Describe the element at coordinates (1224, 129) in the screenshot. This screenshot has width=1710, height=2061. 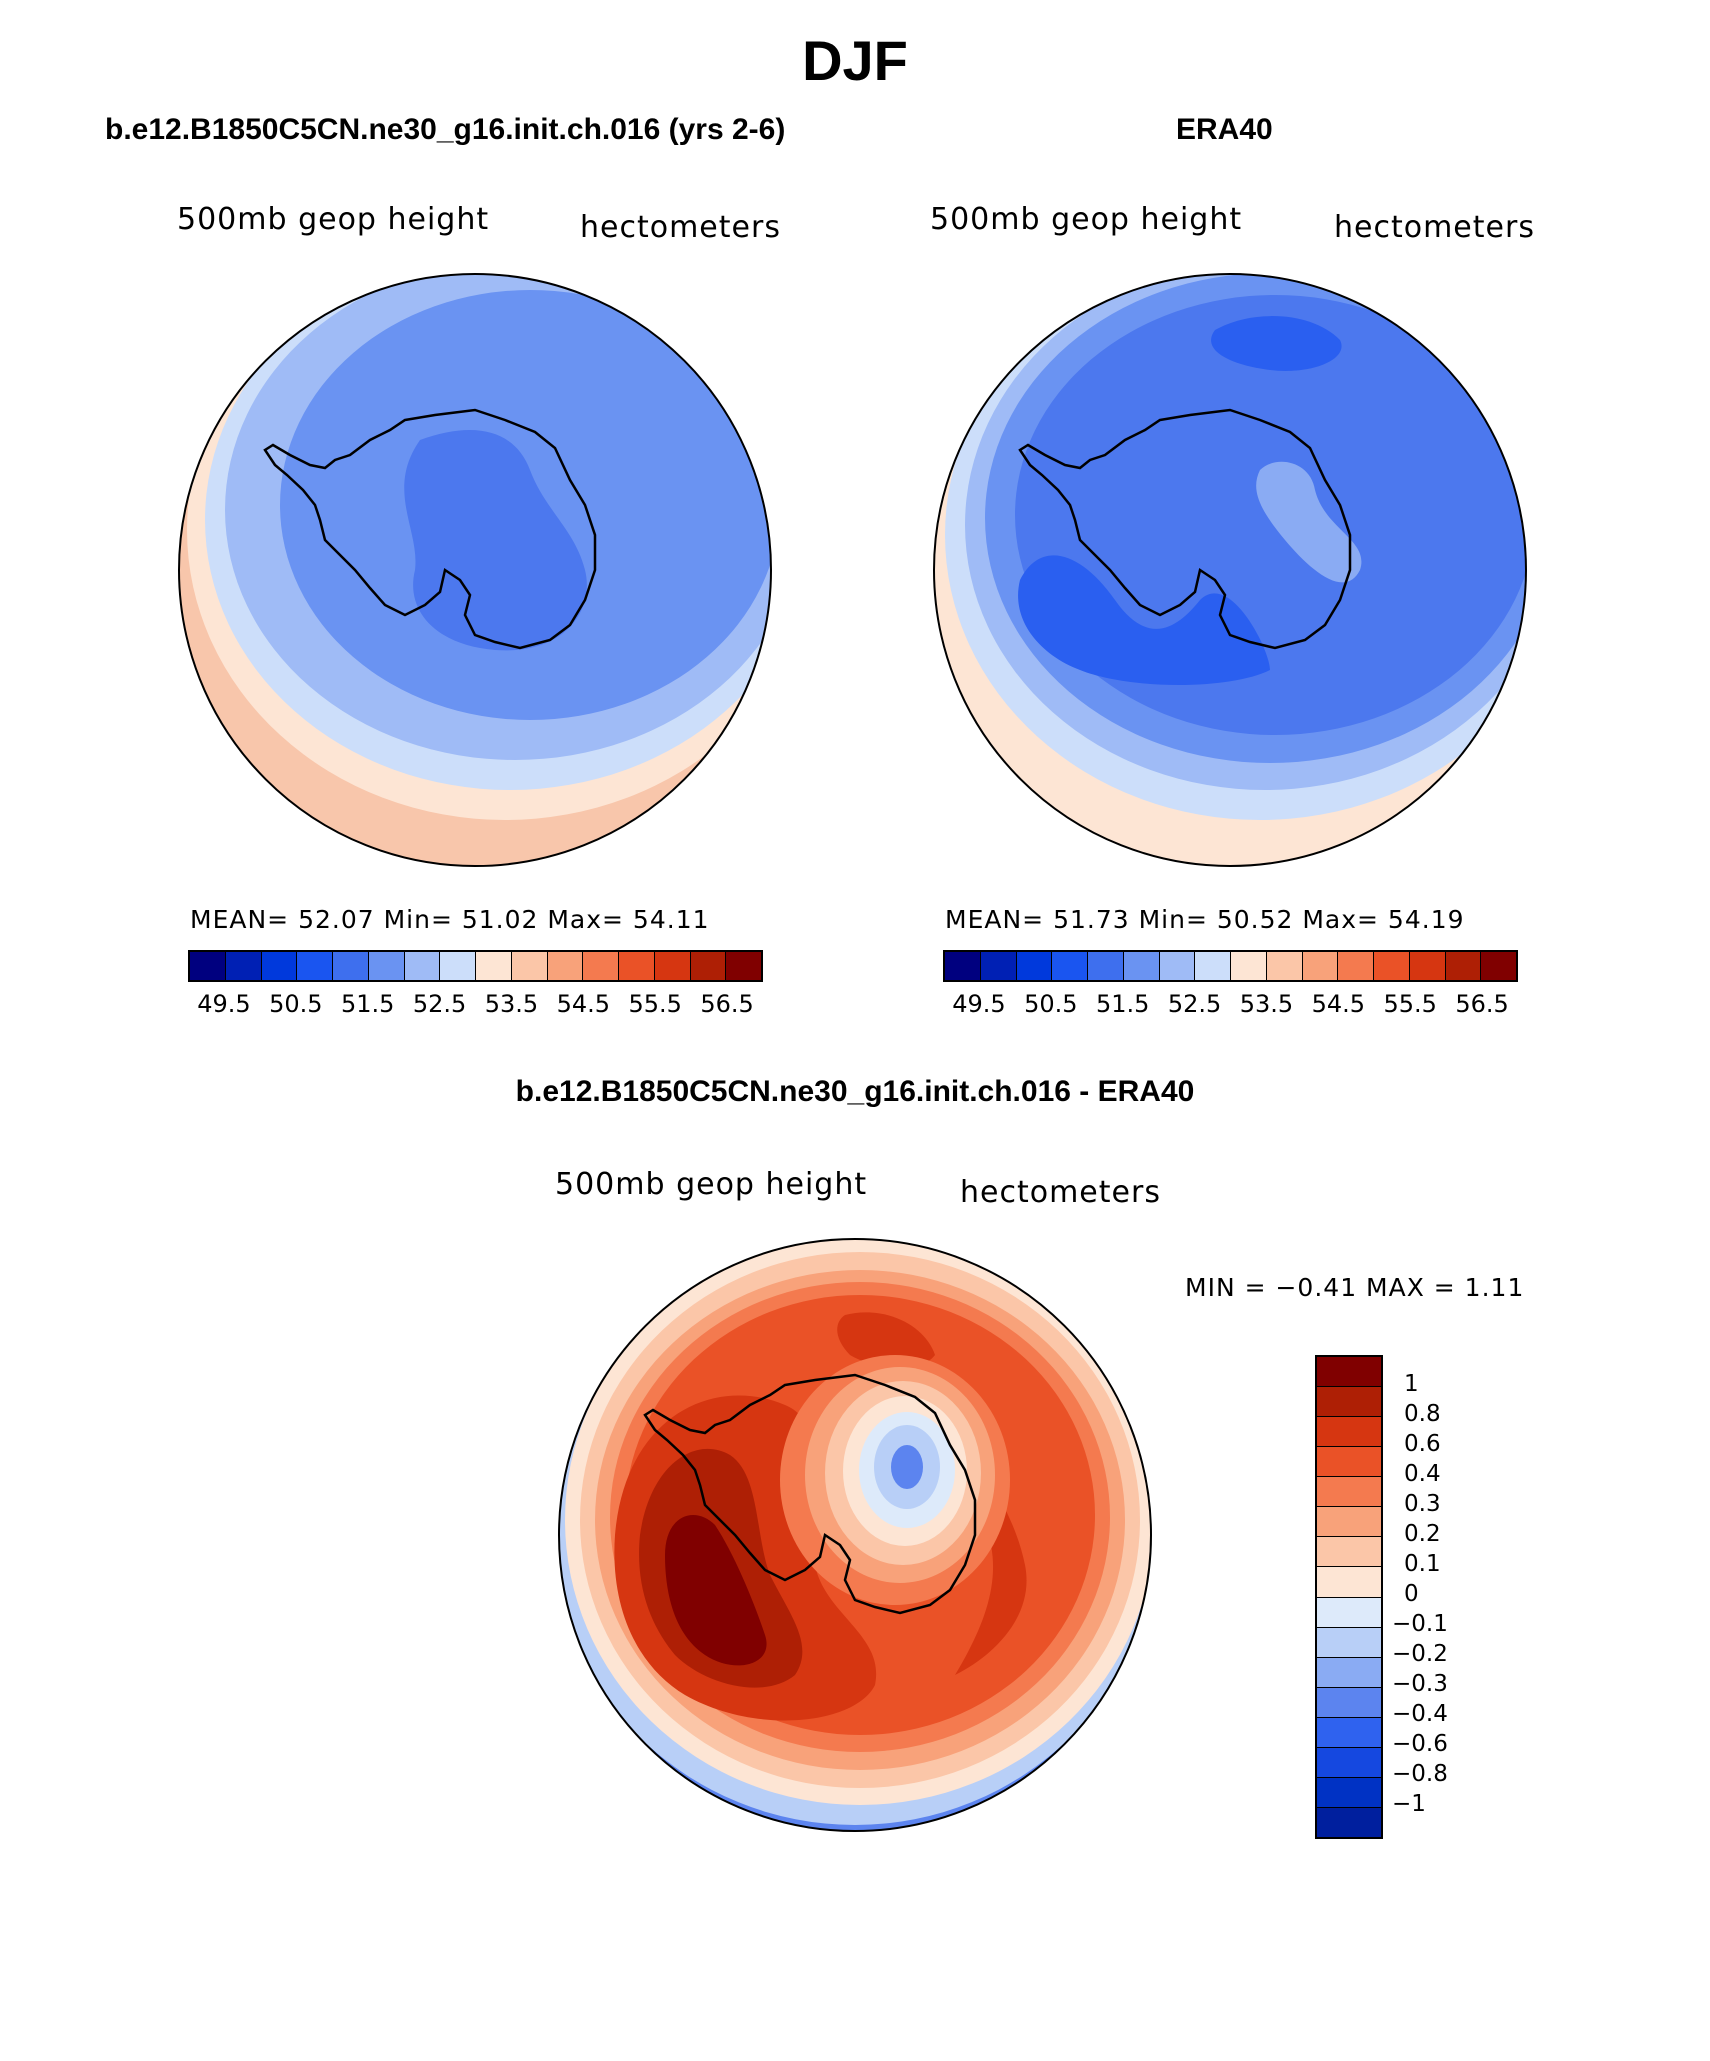
I see `obs-panel-title: ERA40` at that location.